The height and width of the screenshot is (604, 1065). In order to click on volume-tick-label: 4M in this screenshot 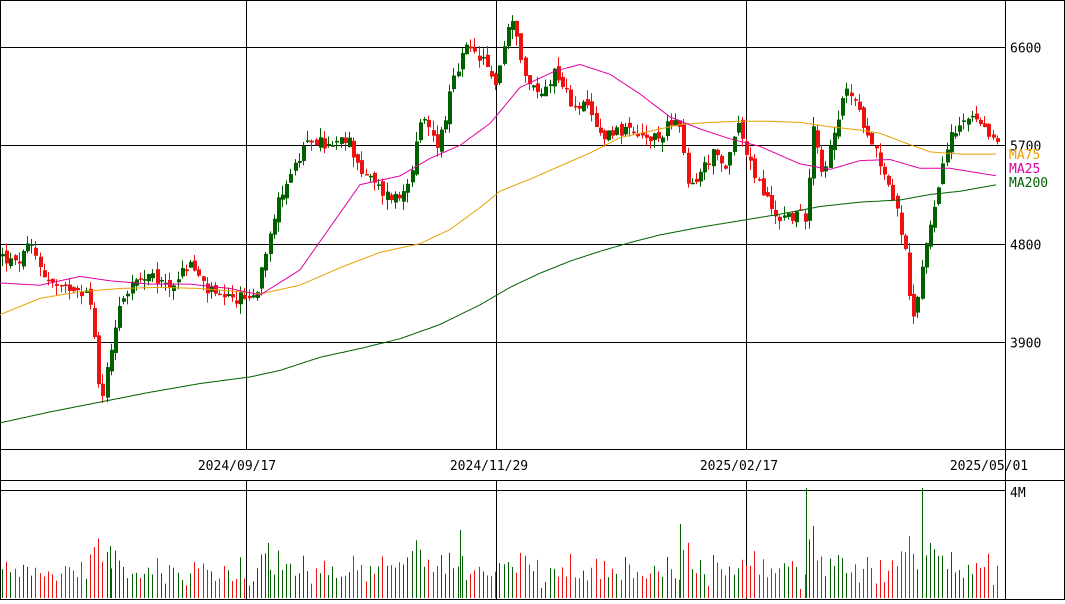, I will do `click(1018, 493)`.